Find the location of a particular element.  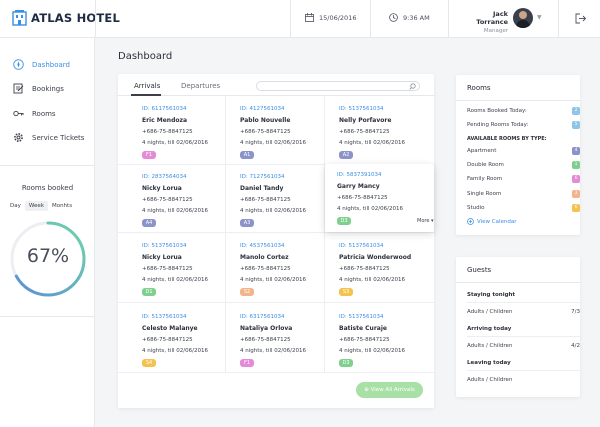

guest-name: Batiste Curaje is located at coordinates (363, 328).